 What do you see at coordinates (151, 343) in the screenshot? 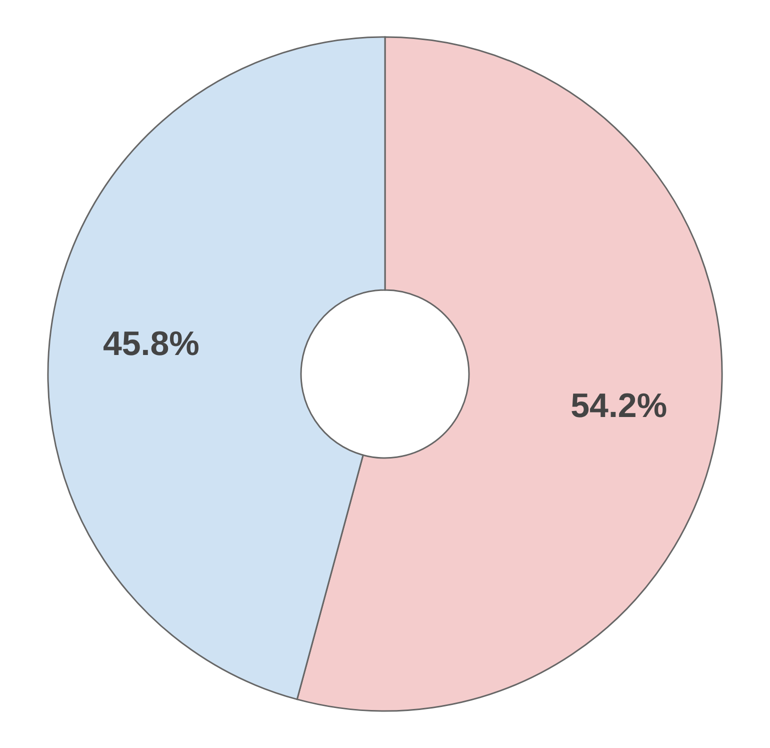
I see `data-label: 45.8%` at bounding box center [151, 343].